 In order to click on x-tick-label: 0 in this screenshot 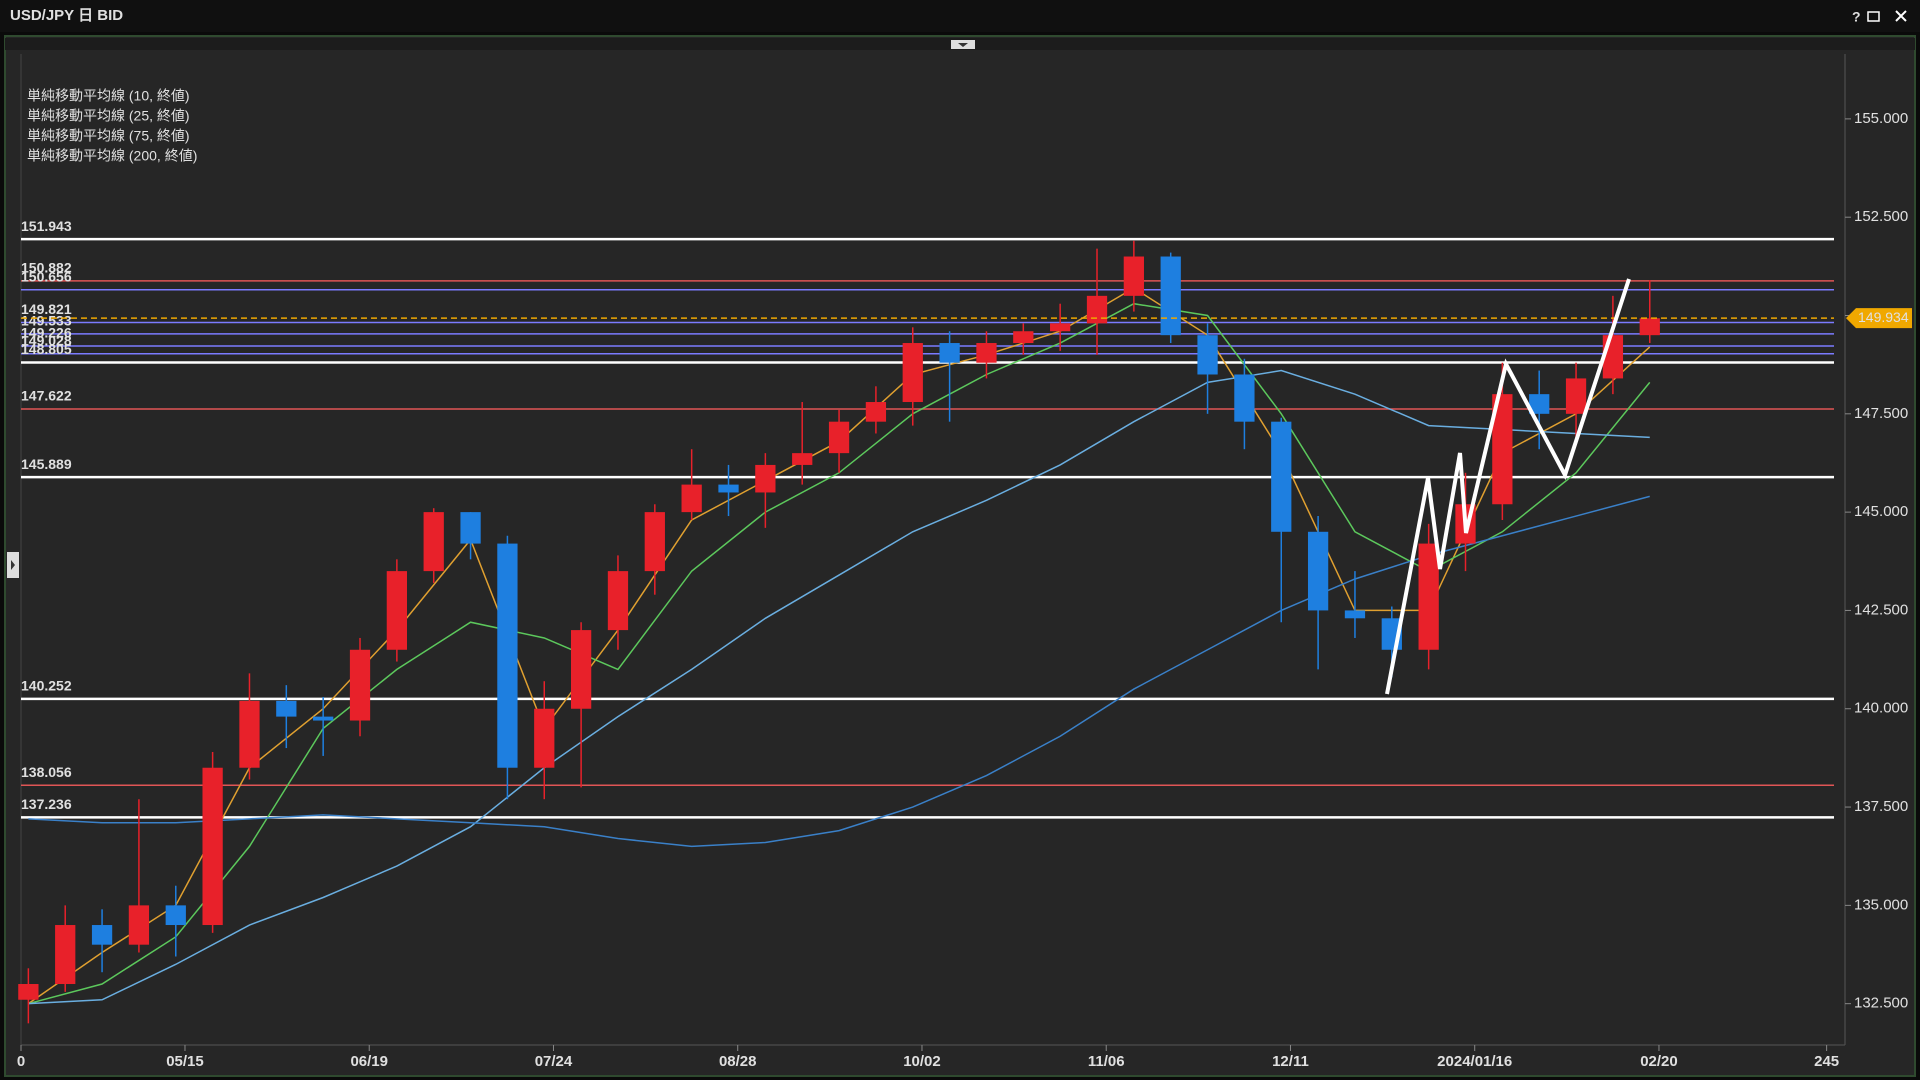, I will do `click(21, 1061)`.